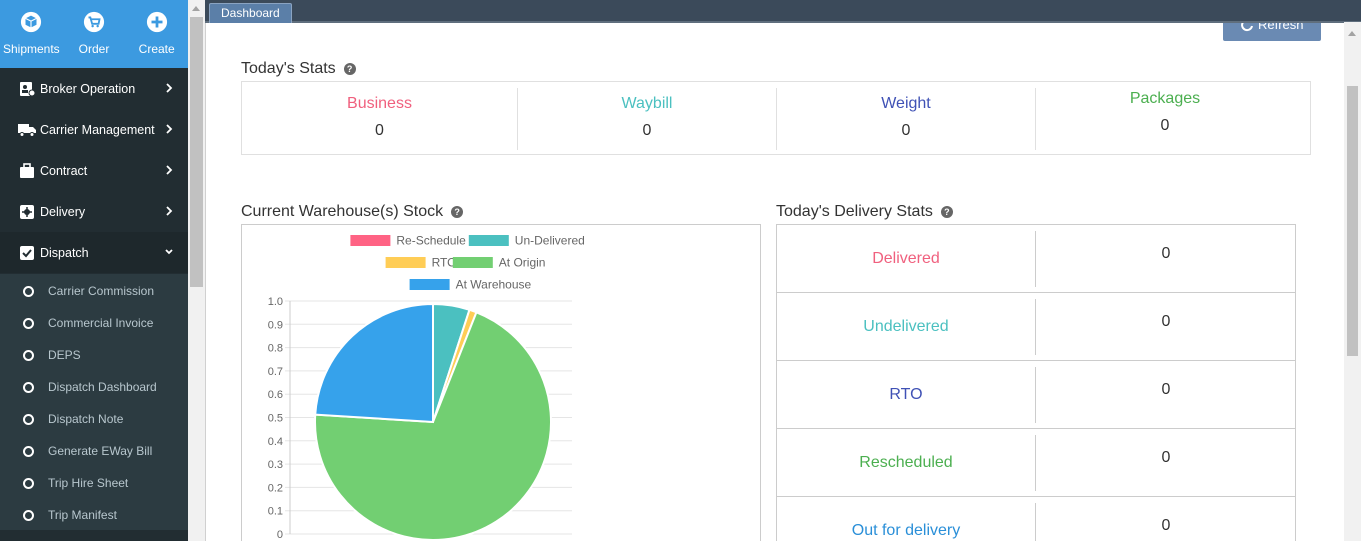 The height and width of the screenshot is (541, 1361). What do you see at coordinates (275, 465) in the screenshot?
I see `y-tick-label: 0.3` at bounding box center [275, 465].